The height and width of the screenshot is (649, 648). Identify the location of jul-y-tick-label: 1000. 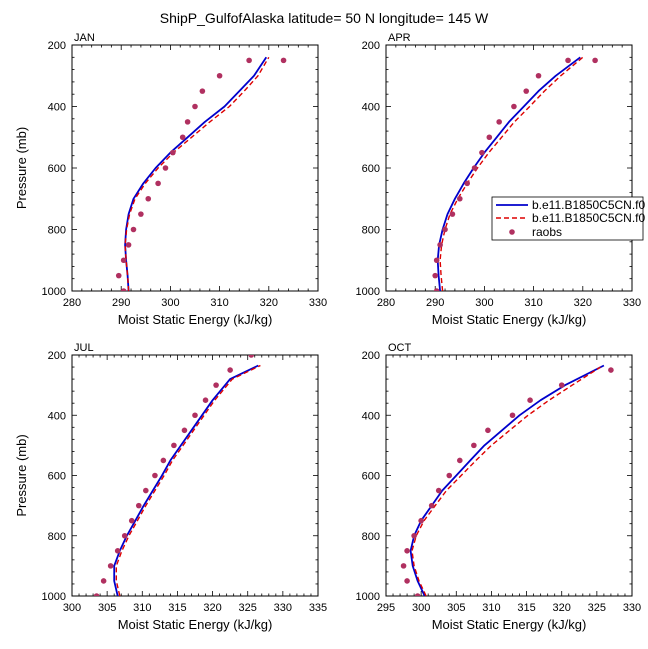
(54, 597).